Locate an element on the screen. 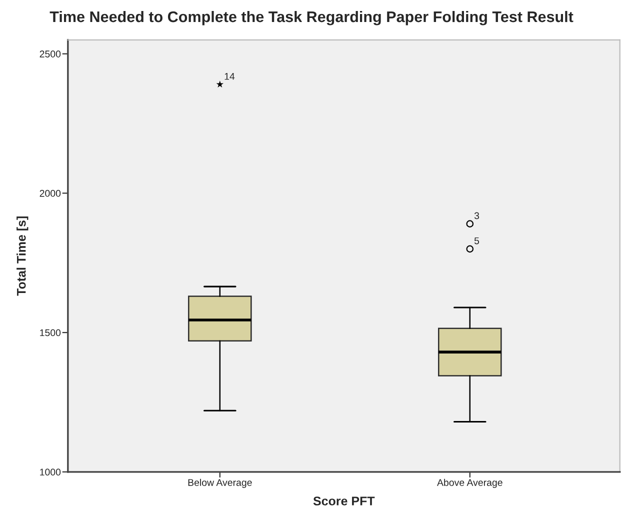 This screenshot has width=623, height=518. annotation: 5 is located at coordinates (477, 240).